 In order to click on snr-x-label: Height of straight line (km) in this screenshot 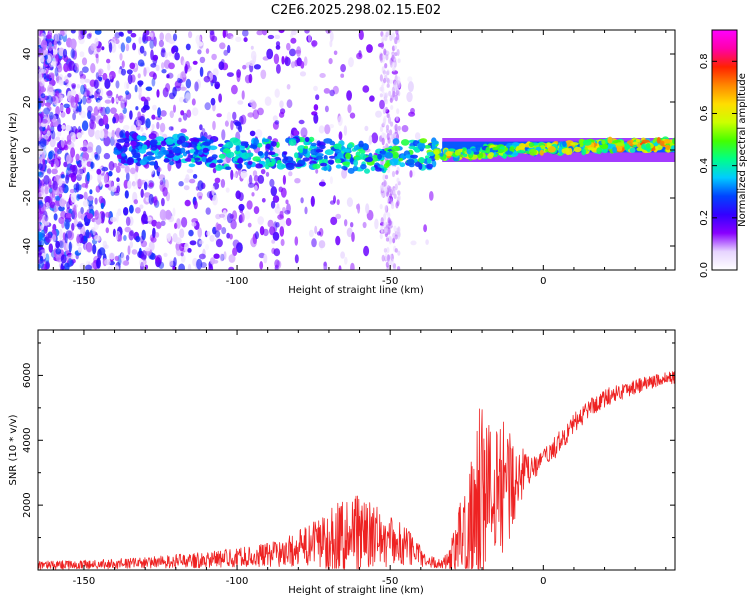, I will do `click(356, 590)`.